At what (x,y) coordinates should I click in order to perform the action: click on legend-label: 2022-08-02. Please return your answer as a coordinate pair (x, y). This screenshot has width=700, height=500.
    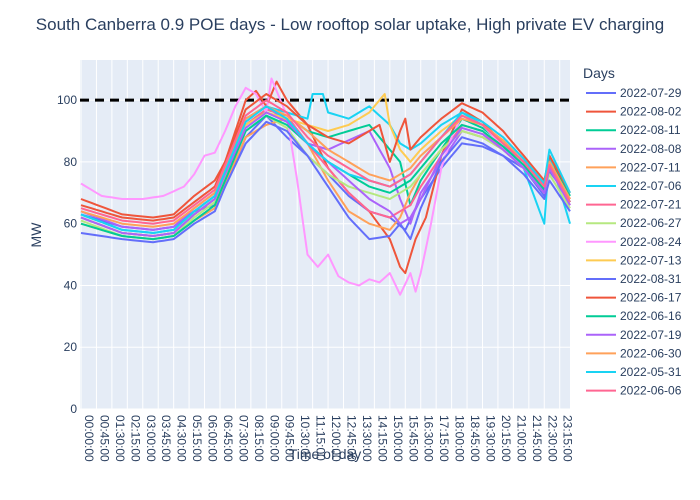
    Looking at the image, I should click on (651, 112).